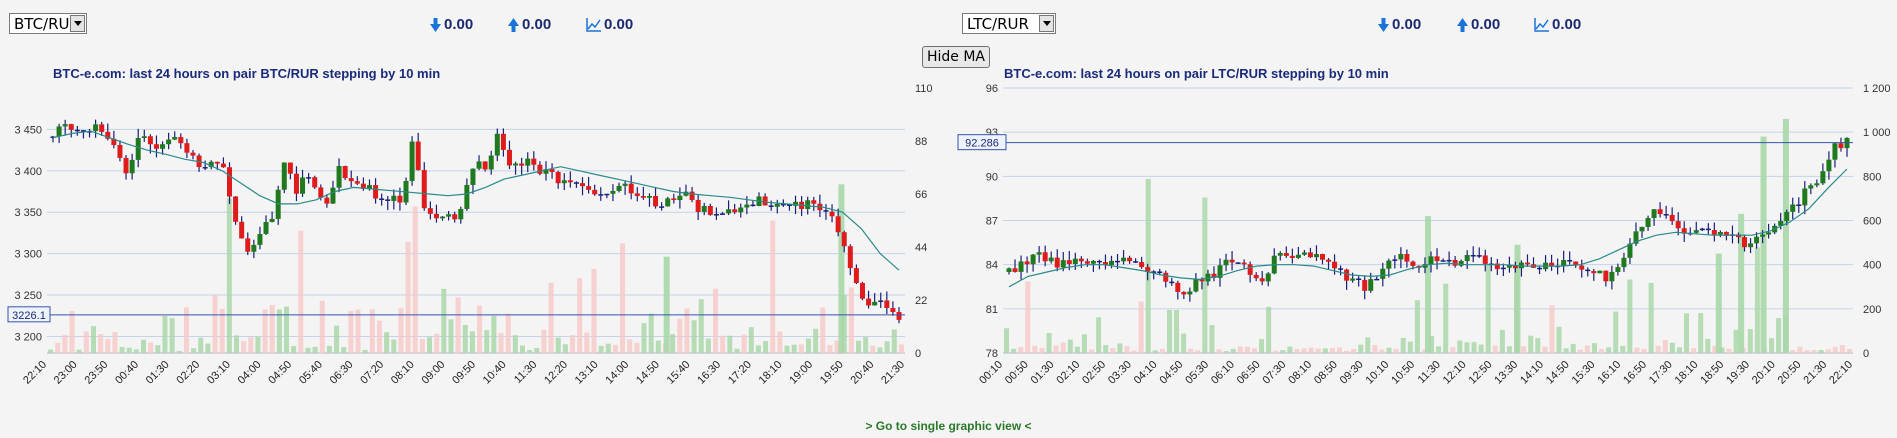 The height and width of the screenshot is (438, 1897). Describe the element at coordinates (948, 426) in the screenshot. I see `single-graphic-view-link: > Go to single graphic view <` at that location.